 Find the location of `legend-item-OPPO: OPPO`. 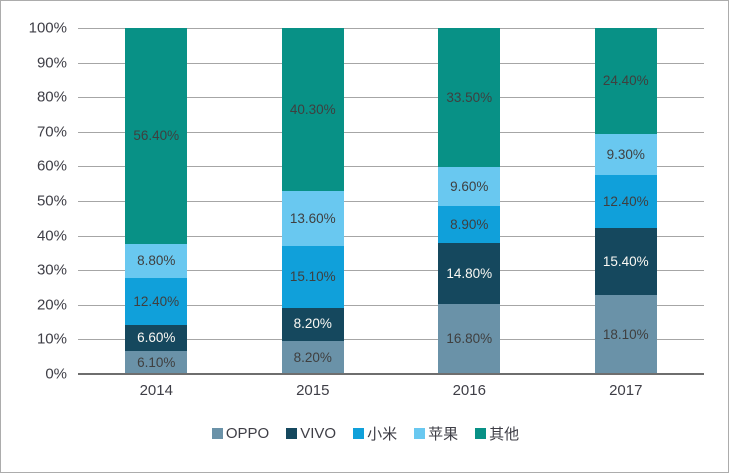

legend-item-OPPO: OPPO is located at coordinates (240, 433).